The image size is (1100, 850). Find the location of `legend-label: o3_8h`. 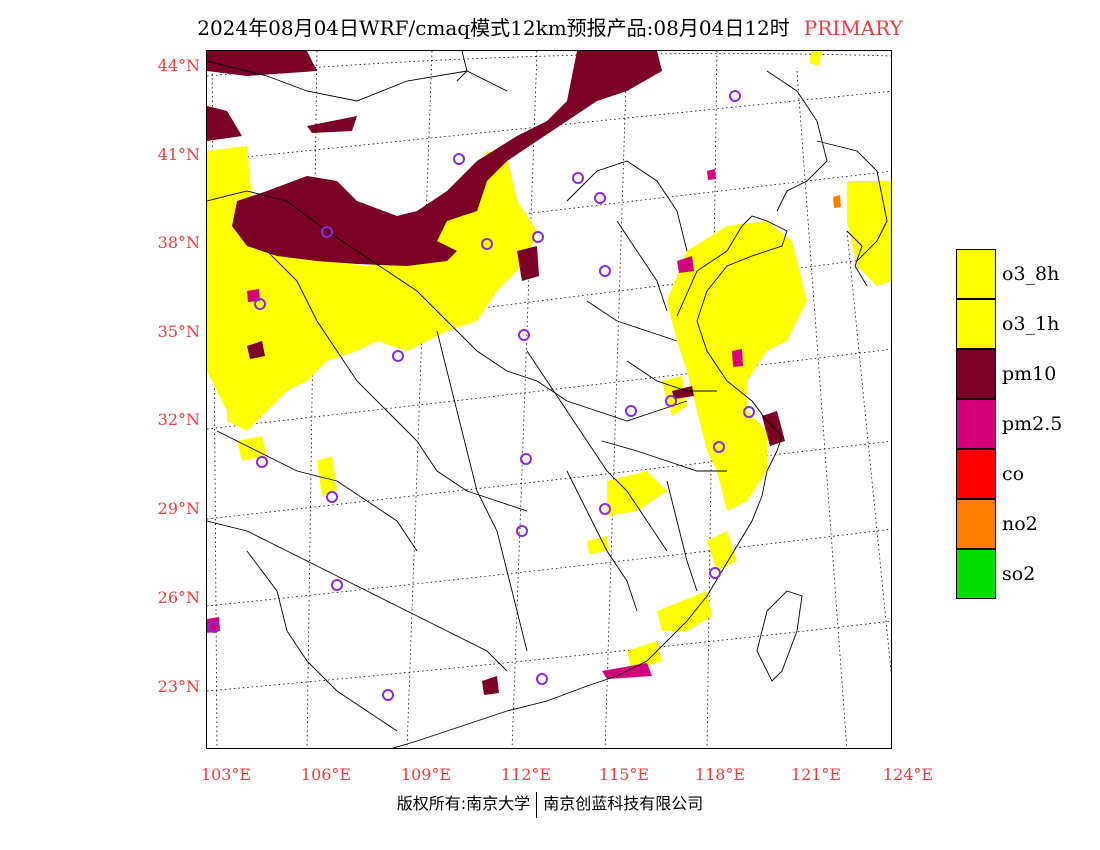

legend-label: o3_8h is located at coordinates (1031, 274).